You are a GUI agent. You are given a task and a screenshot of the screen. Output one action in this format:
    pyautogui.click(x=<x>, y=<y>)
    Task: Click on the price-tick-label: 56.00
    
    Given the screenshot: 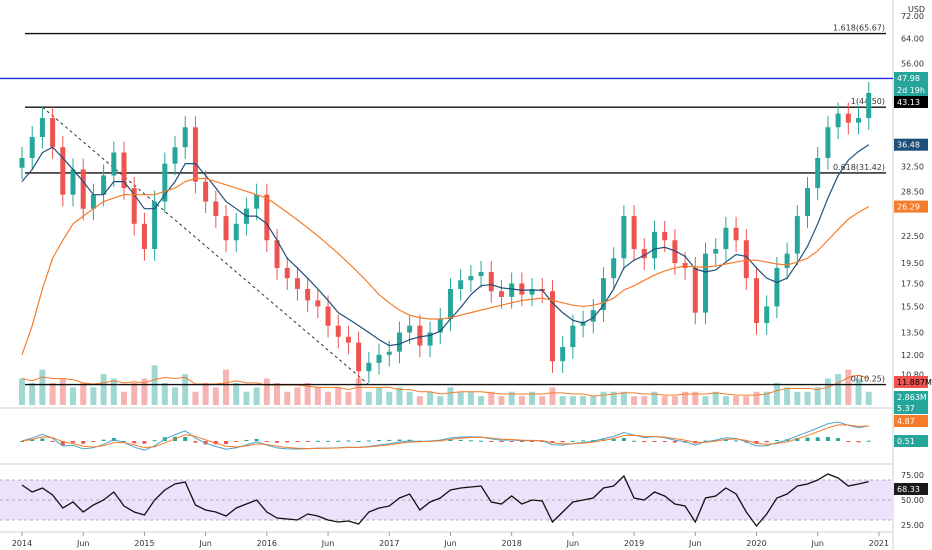 What is the action you would take?
    pyautogui.click(x=912, y=64)
    